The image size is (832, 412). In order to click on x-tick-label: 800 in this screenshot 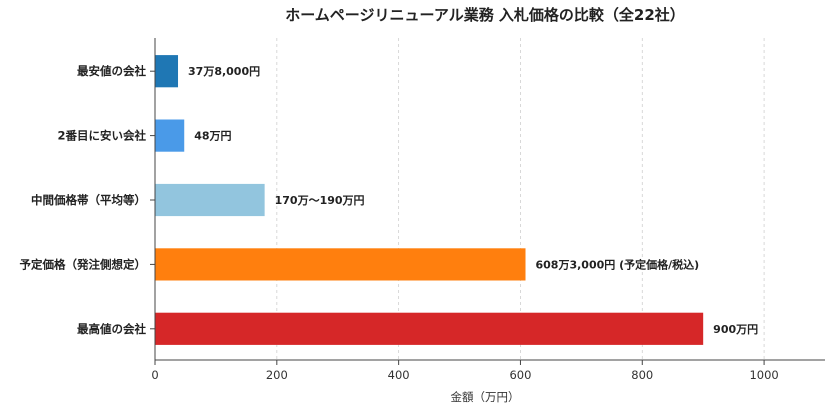, I will do `click(642, 375)`.